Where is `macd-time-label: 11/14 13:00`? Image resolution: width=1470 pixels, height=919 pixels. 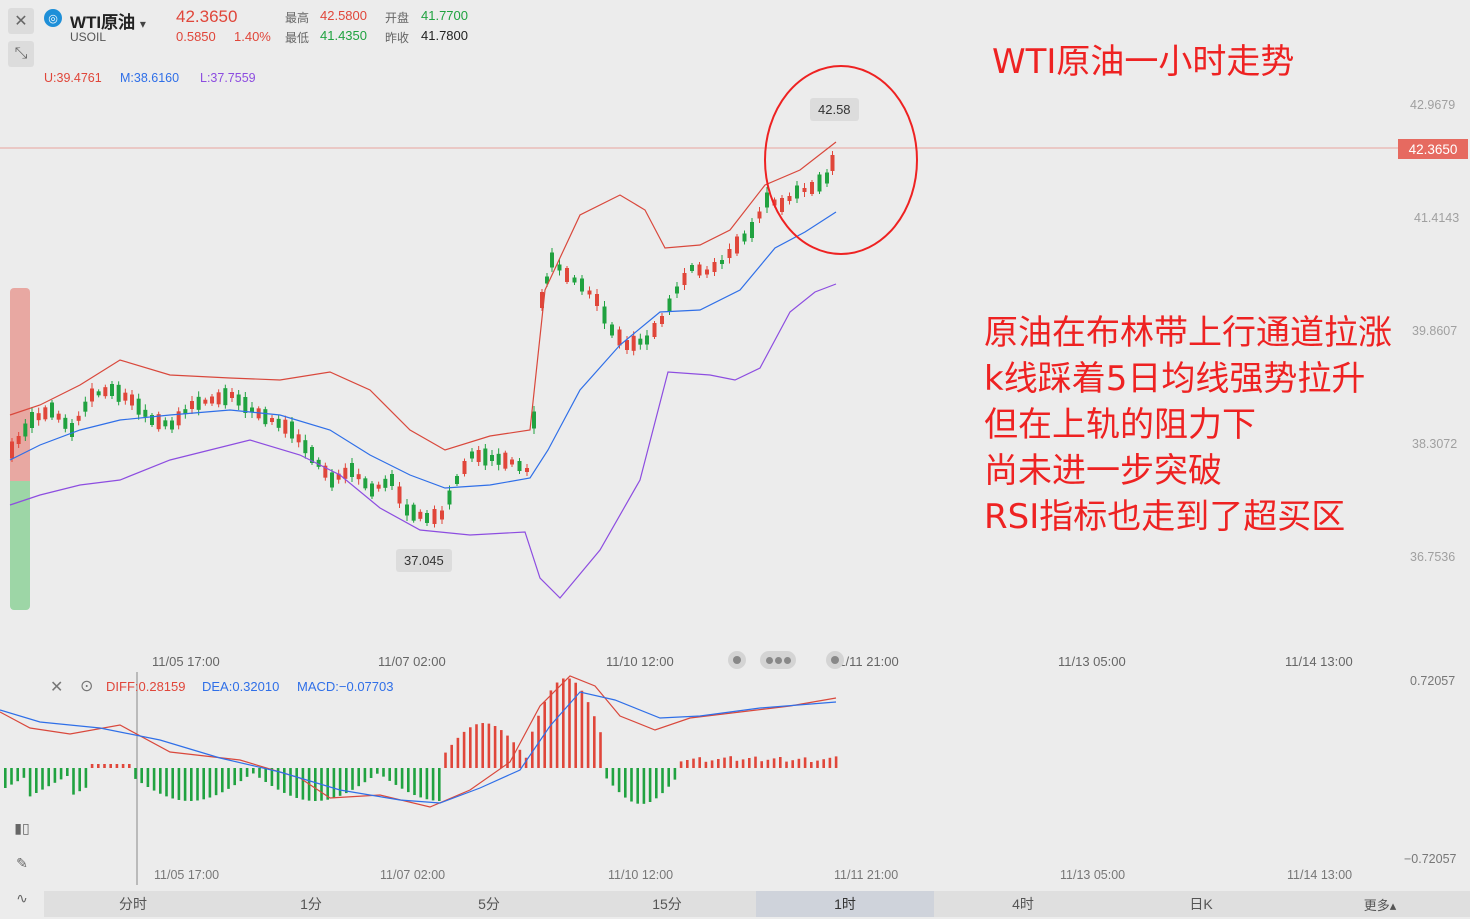 macd-time-label: 11/14 13:00 is located at coordinates (1320, 875).